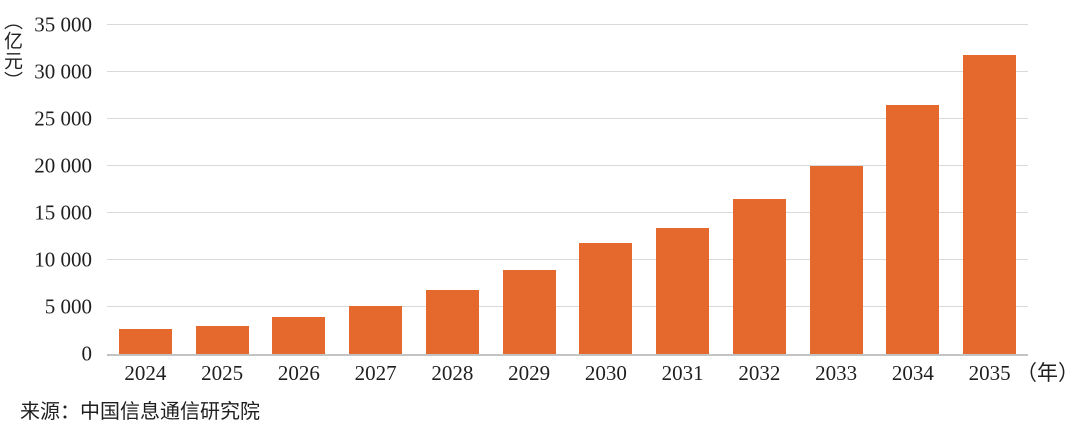 This screenshot has width=1080, height=430. I want to click on y-tick-label: 35 000, so click(63, 24).